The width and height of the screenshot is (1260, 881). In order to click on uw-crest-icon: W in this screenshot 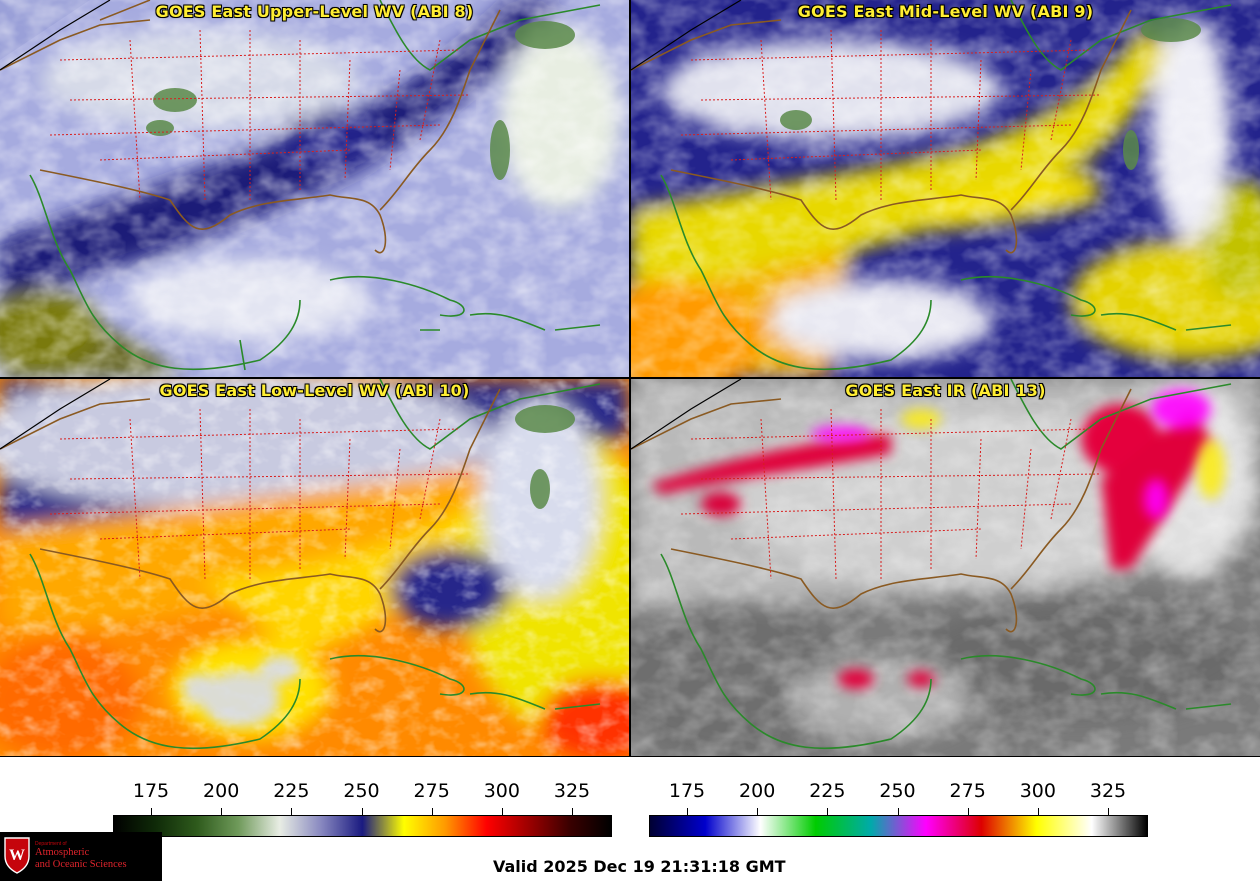, I will do `click(17, 855)`.